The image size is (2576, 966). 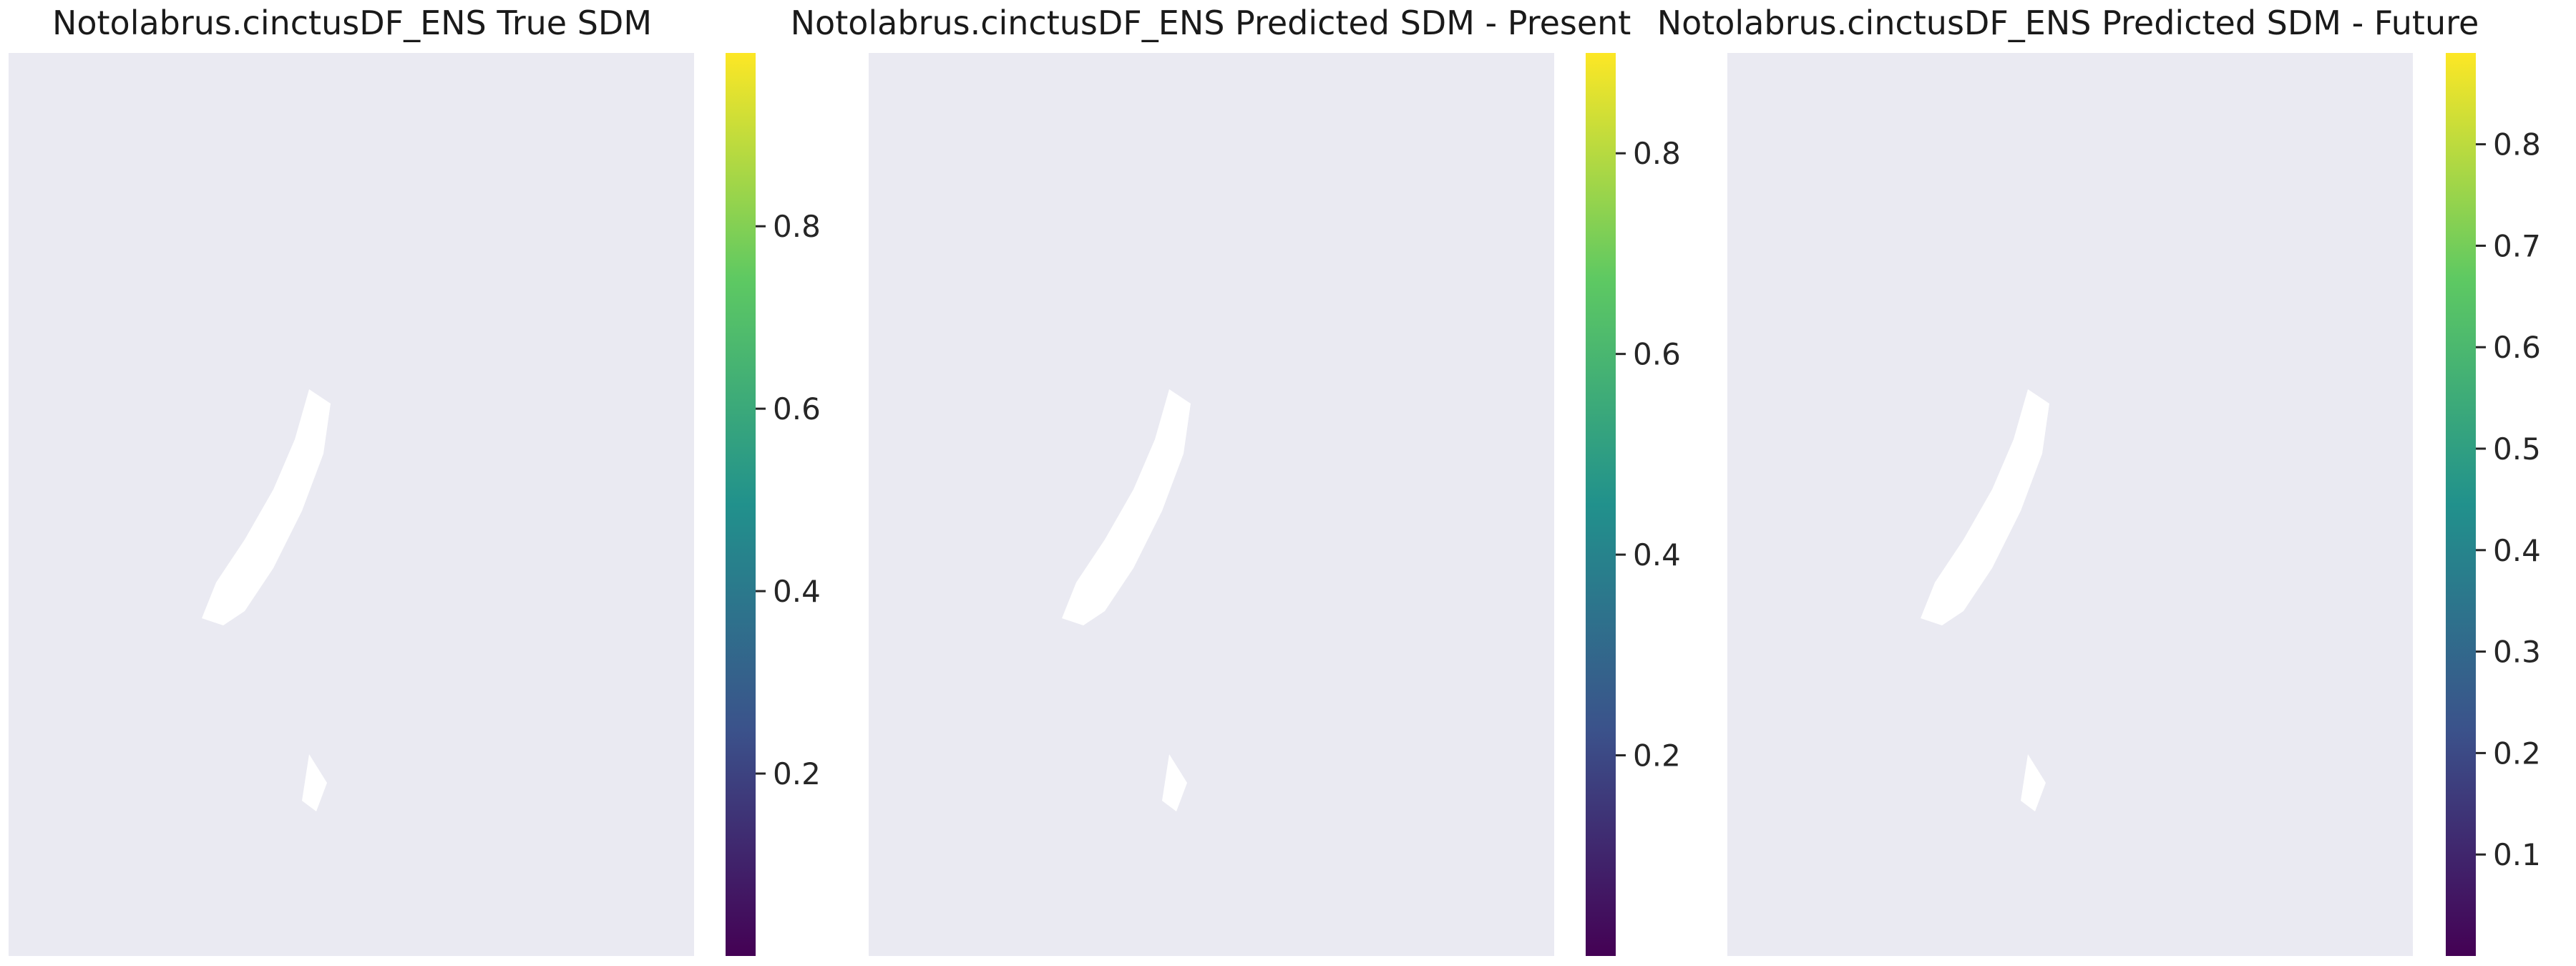 I want to click on colorbar-tick-label: 0.7, so click(x=2517, y=245).